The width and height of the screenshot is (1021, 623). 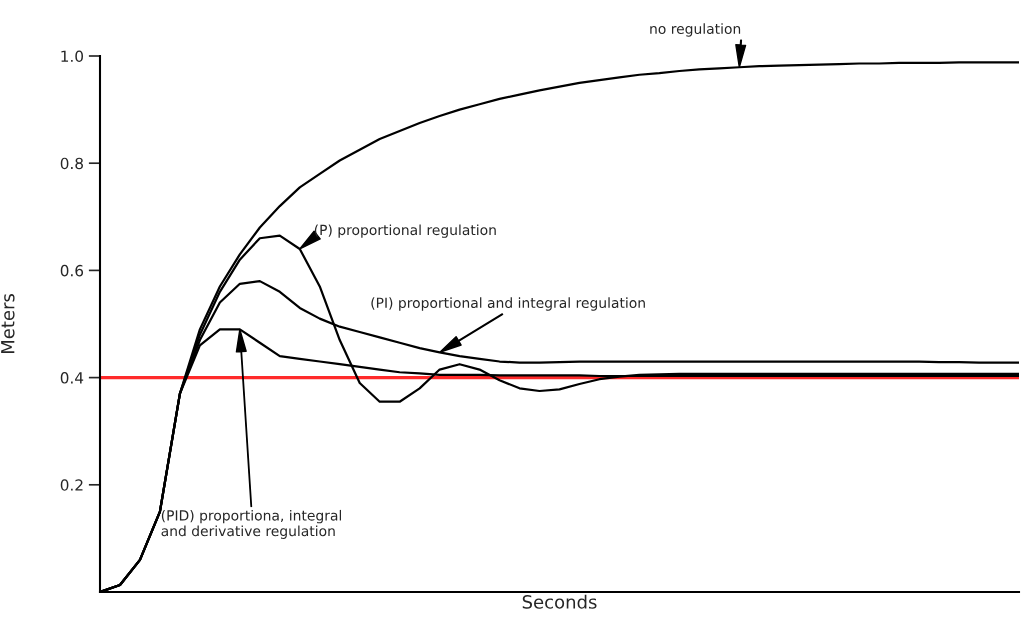 What do you see at coordinates (72, 270) in the screenshot?
I see `y-tick-label: 0.6` at bounding box center [72, 270].